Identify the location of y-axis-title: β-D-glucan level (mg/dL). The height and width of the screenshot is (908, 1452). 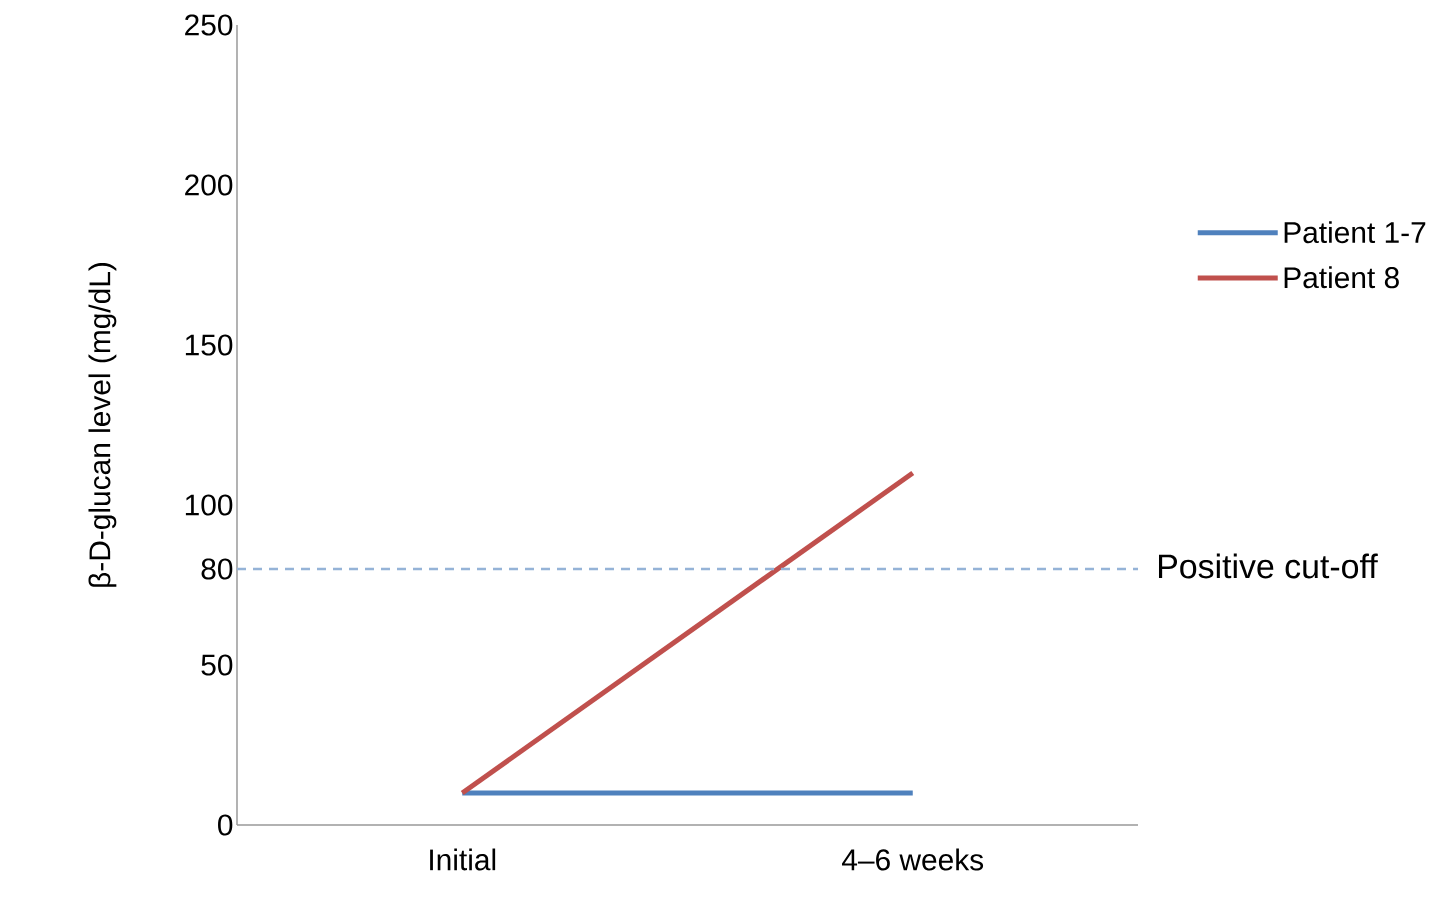
(102, 425).